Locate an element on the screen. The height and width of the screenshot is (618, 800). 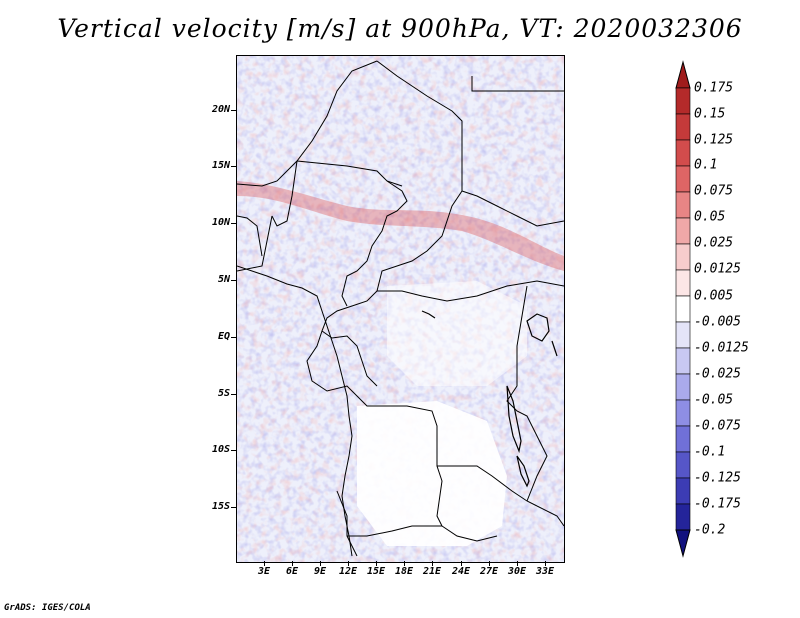
colorbar-label: -0.05 is located at coordinates (714, 400).